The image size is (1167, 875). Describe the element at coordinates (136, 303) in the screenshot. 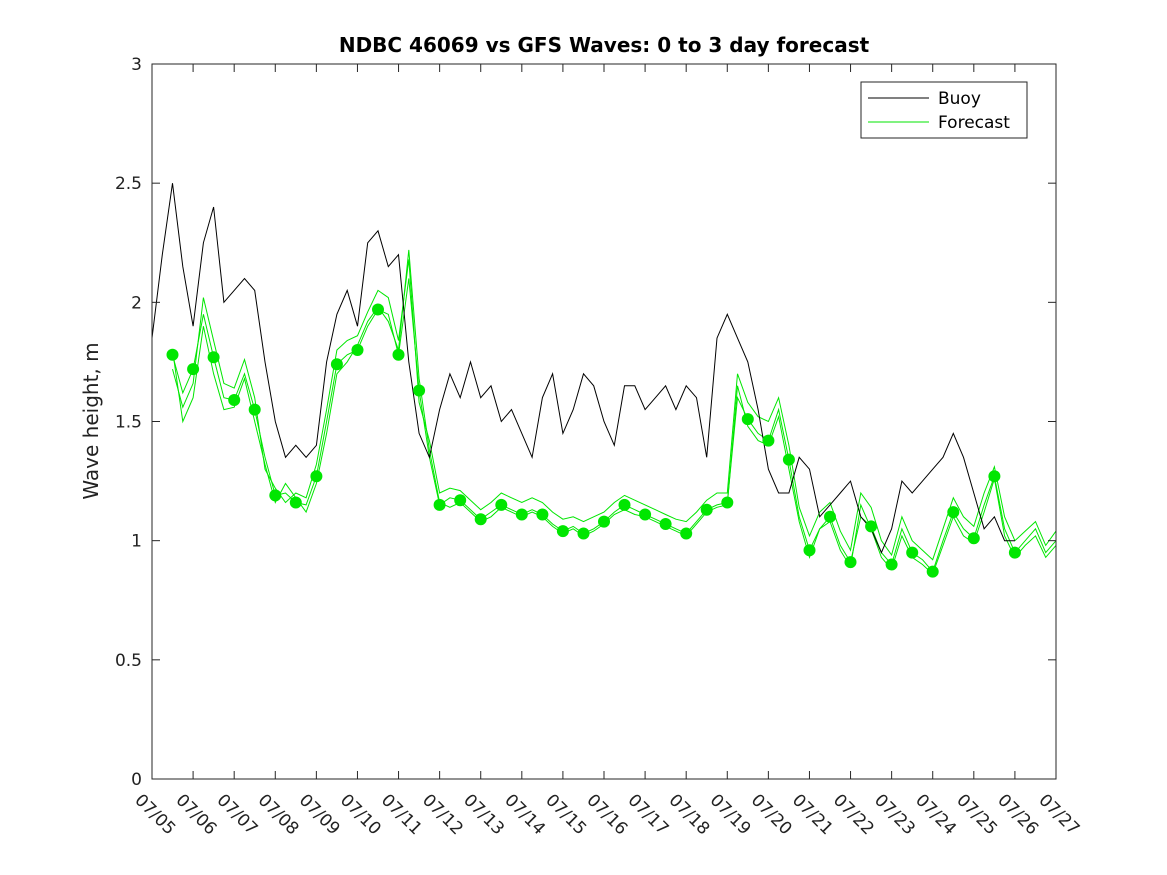

I see `y-tick-label: 2` at that location.